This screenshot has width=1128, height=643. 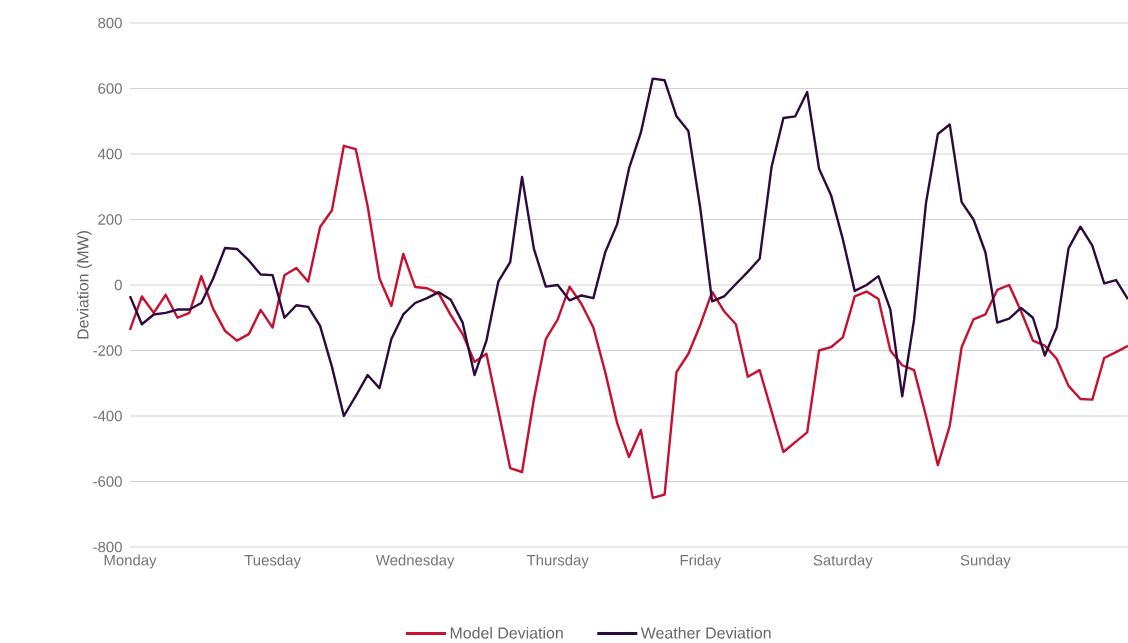 What do you see at coordinates (700, 561) in the screenshot?
I see `x-tick-label: Friday` at bounding box center [700, 561].